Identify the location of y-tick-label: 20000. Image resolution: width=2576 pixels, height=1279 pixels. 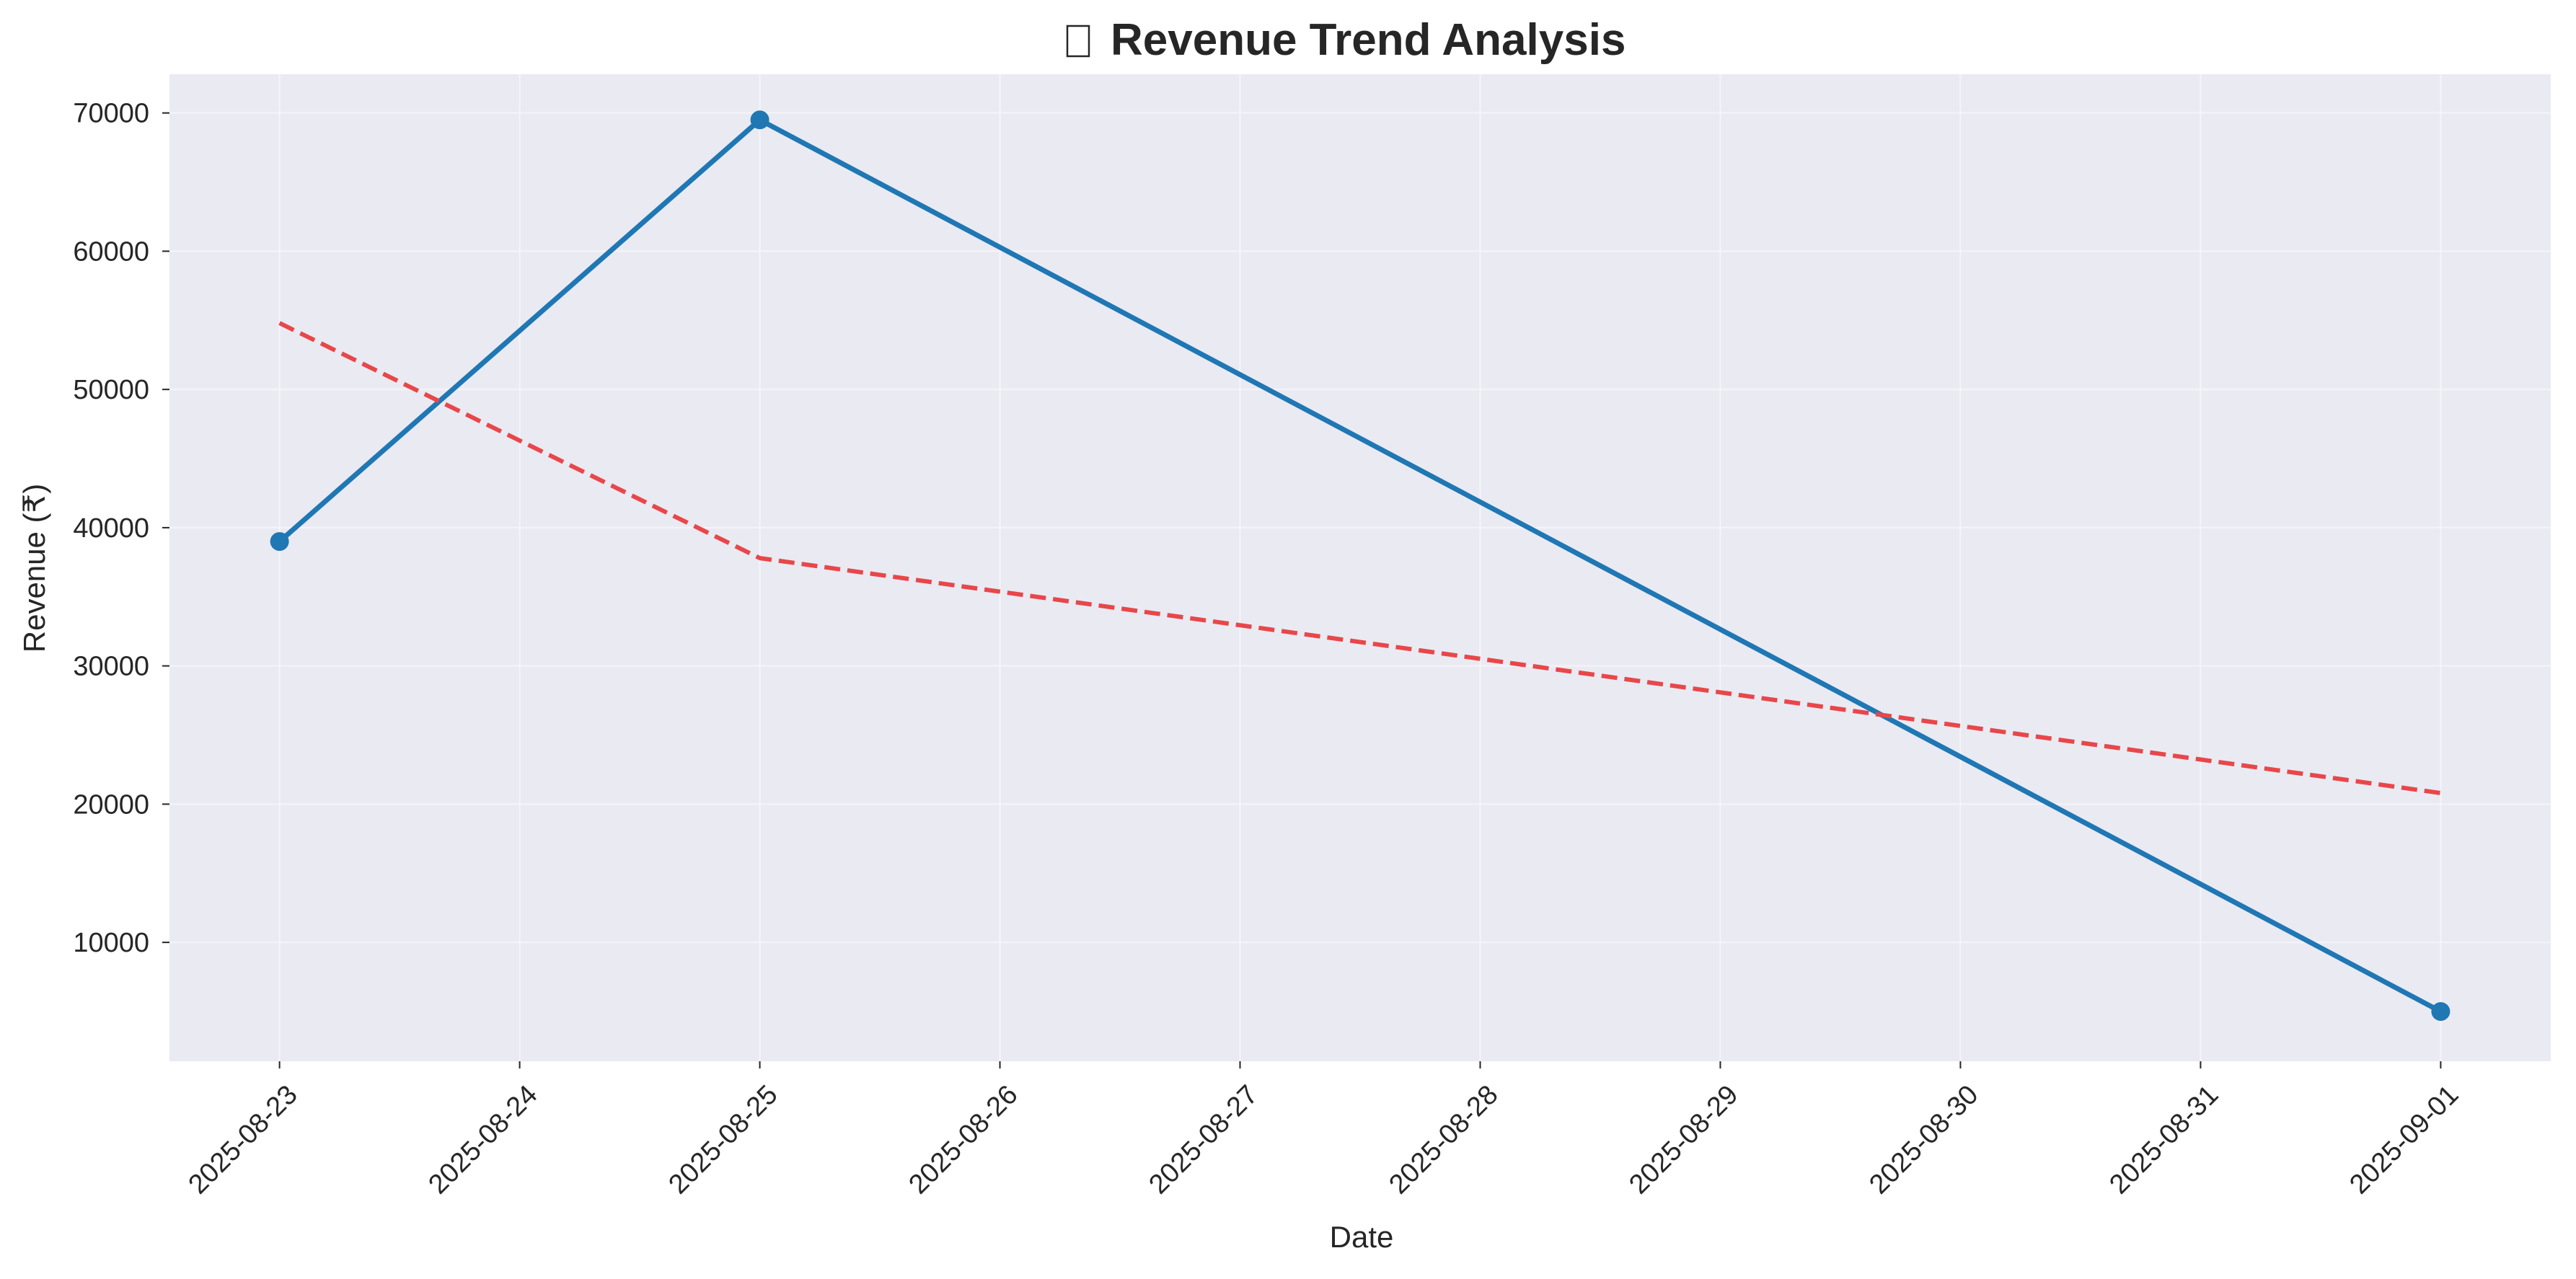
(111, 804).